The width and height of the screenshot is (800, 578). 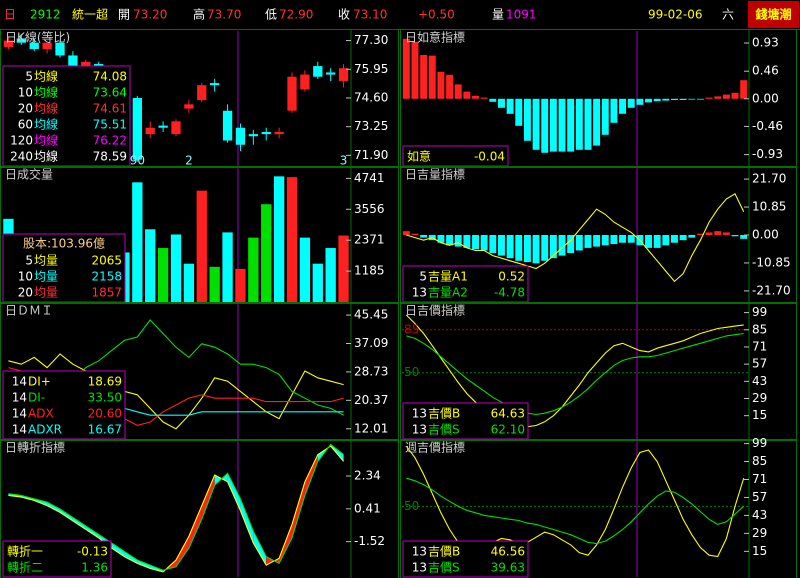 I want to click on y-tick-label: -1.52, so click(x=369, y=541).